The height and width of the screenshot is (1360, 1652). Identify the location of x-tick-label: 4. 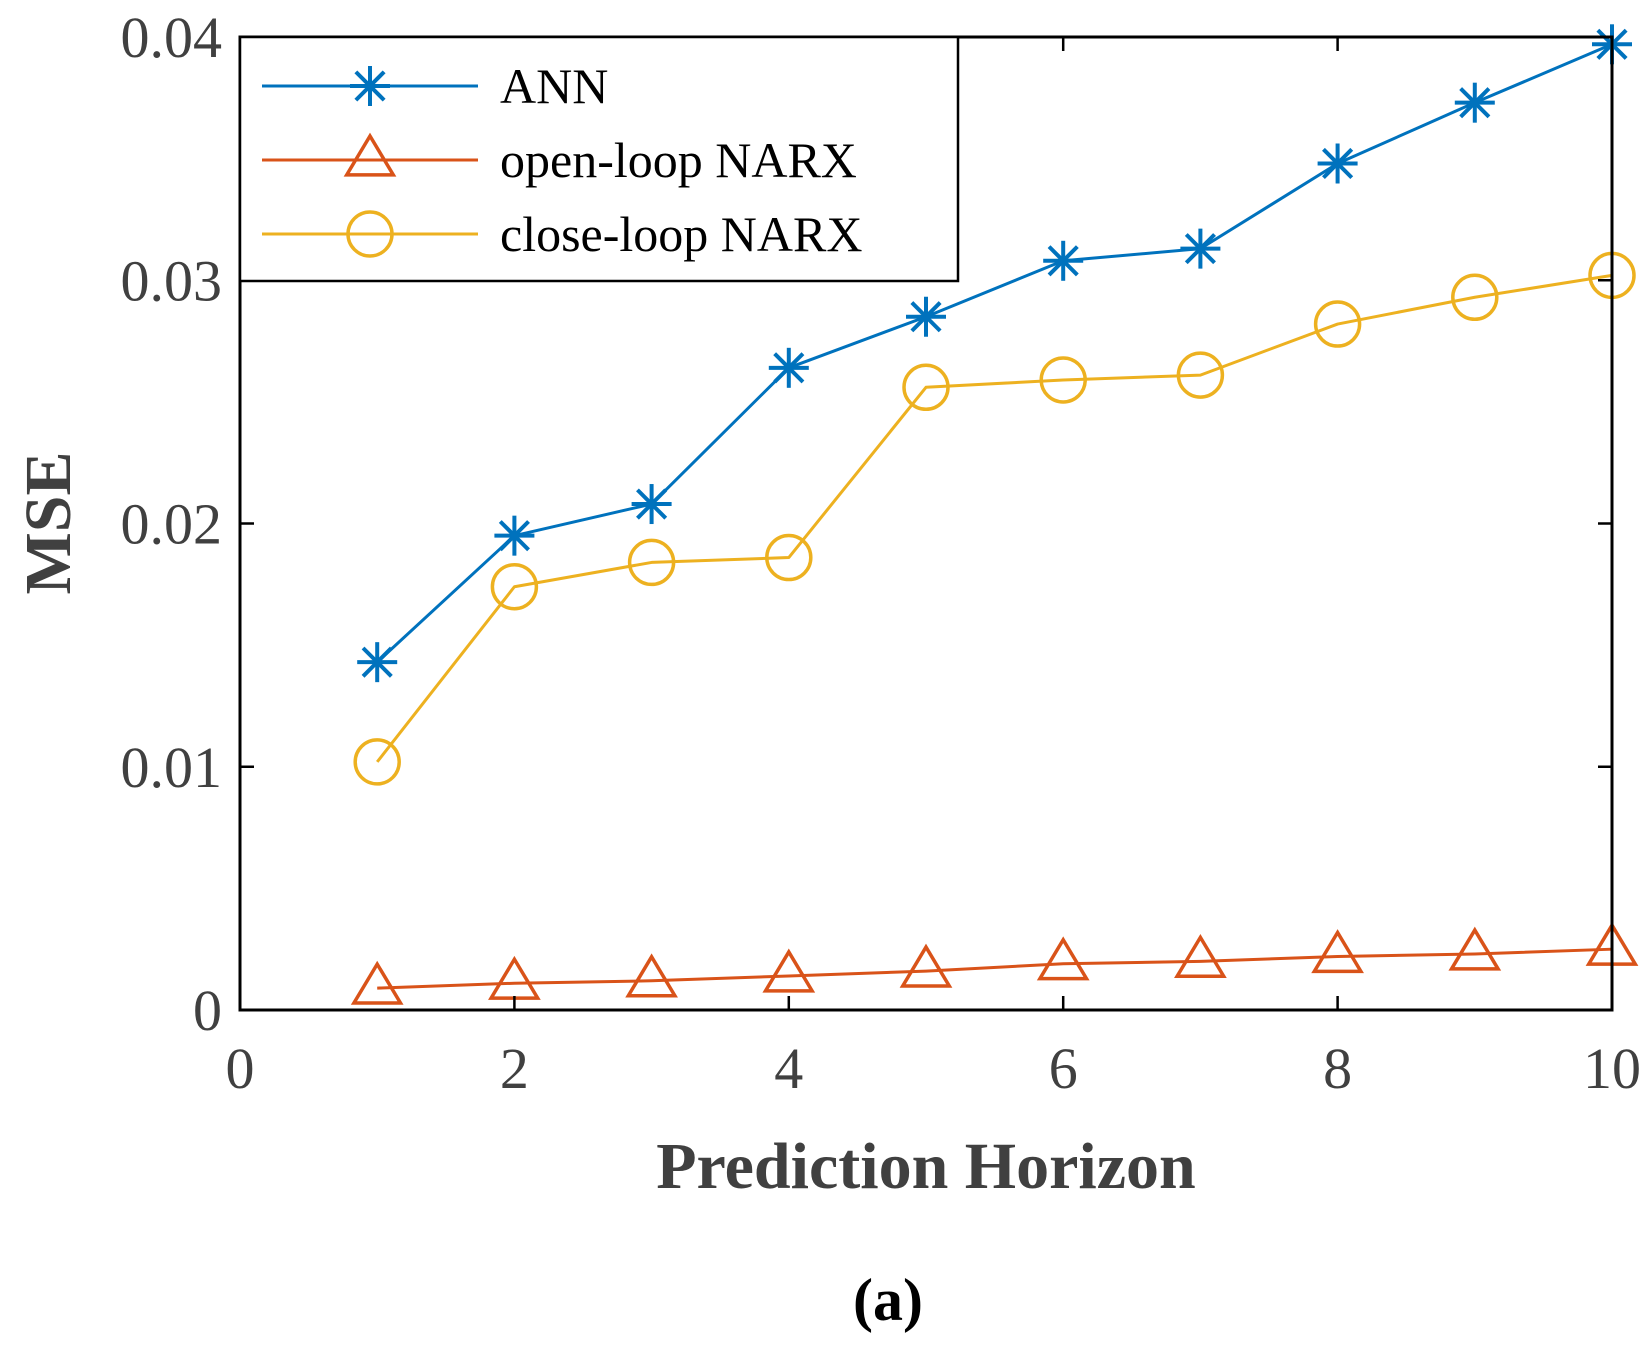
(788, 1068).